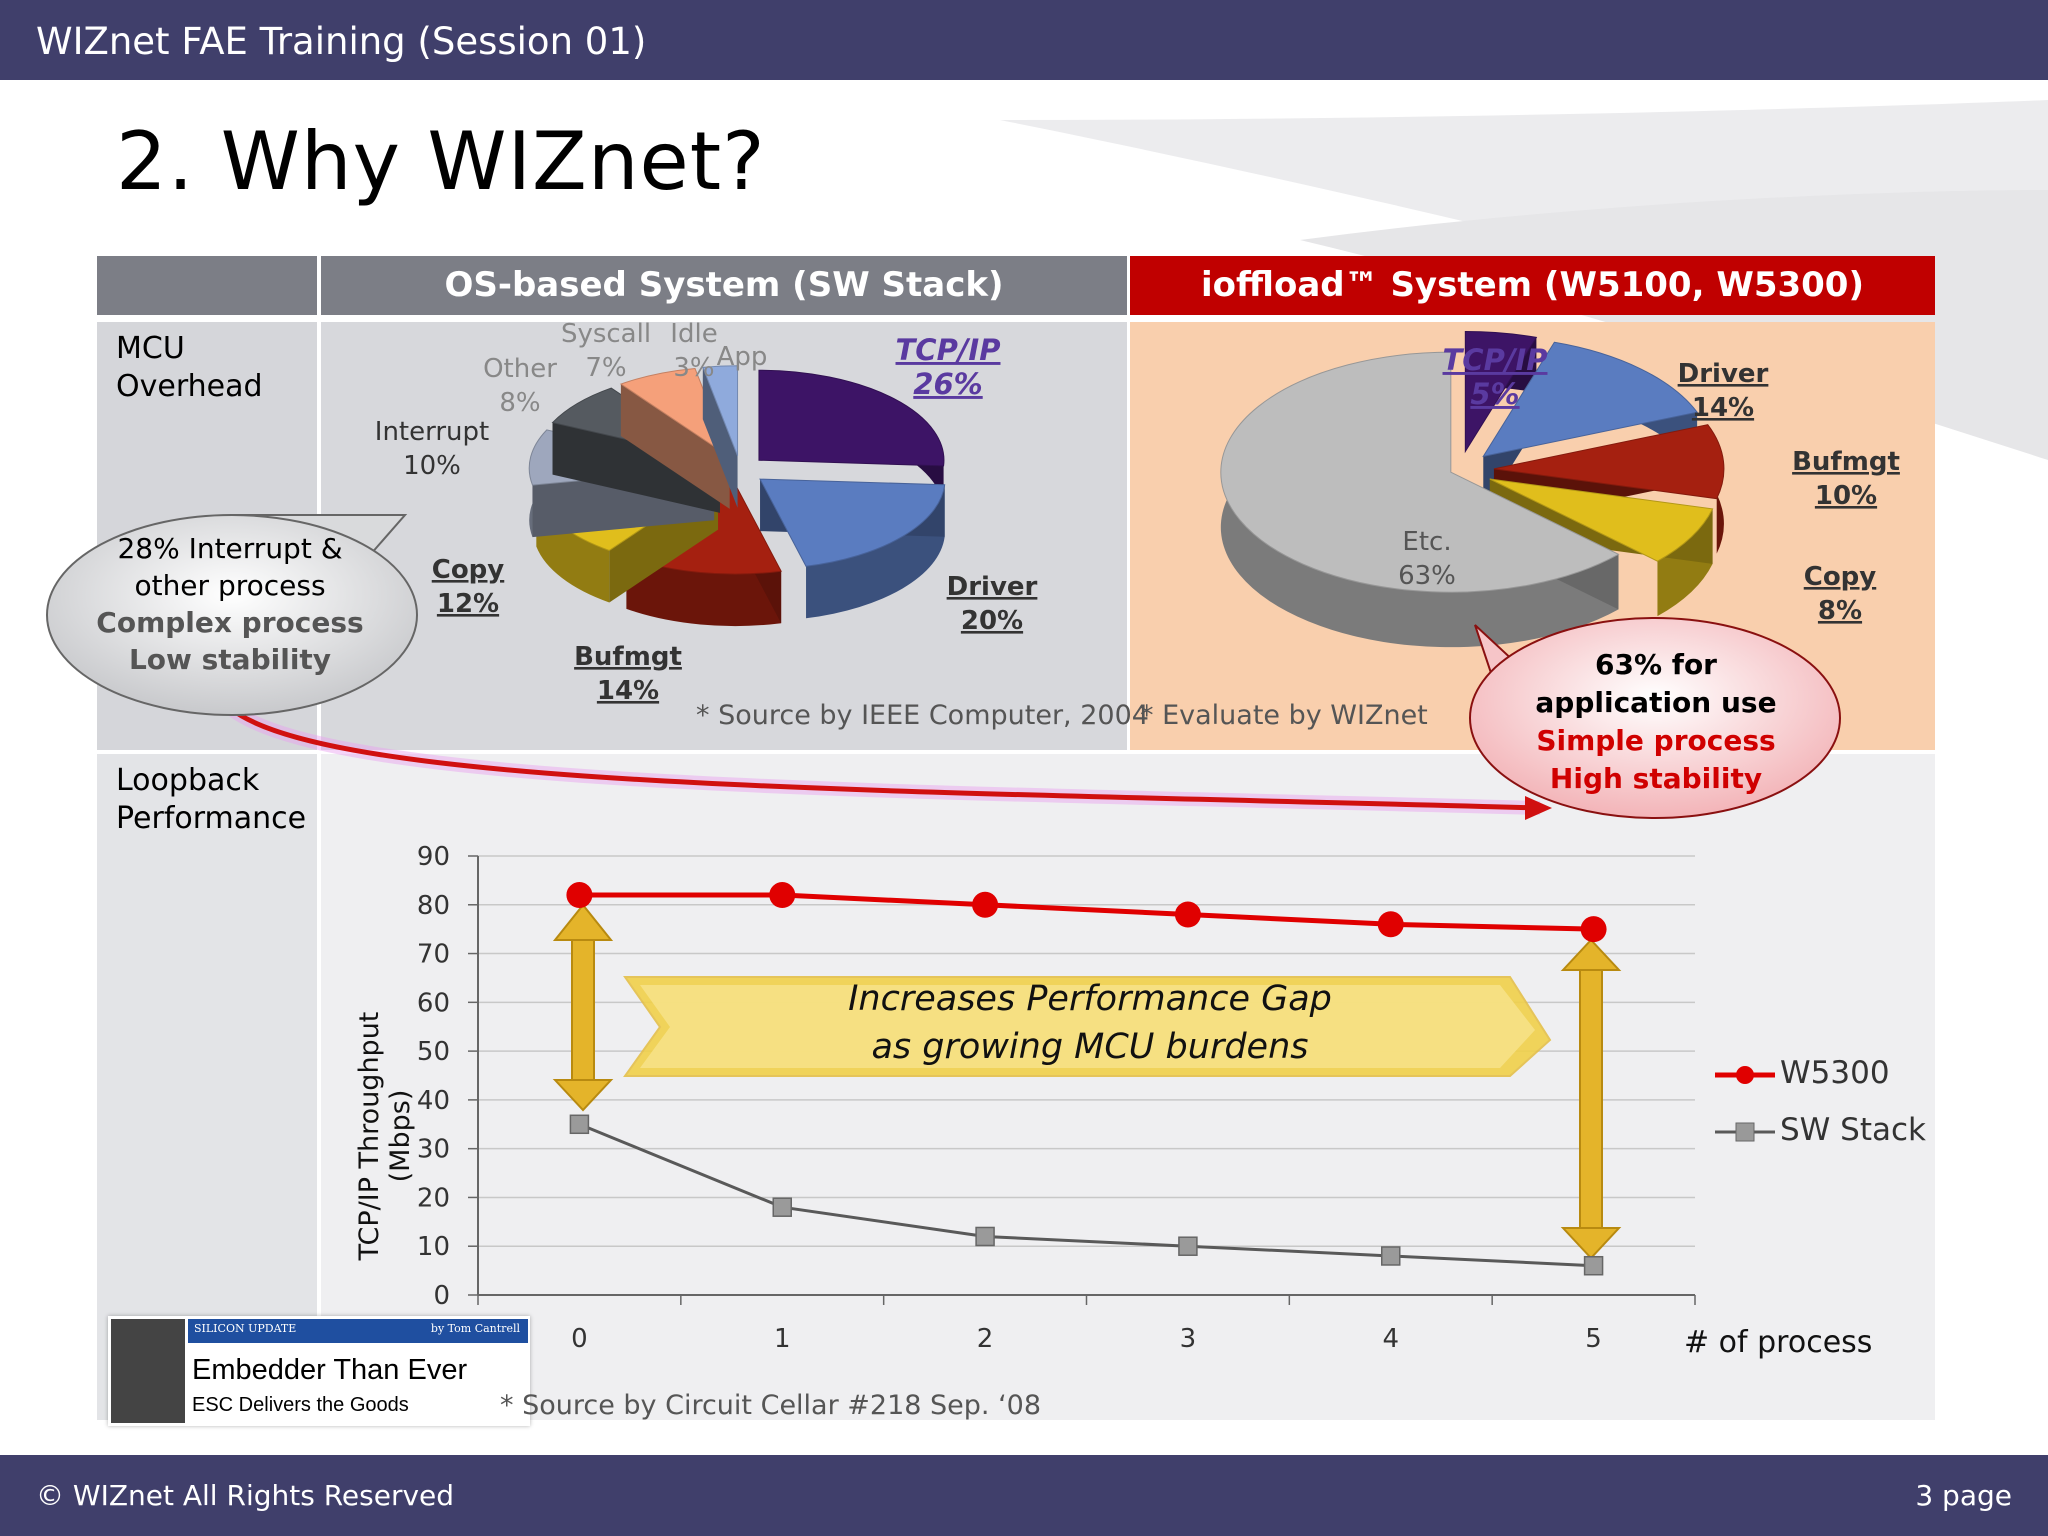 Image resolution: width=2048 pixels, height=1536 pixels. Describe the element at coordinates (628, 691) in the screenshot. I see `os-pie-pct-bufmgt: 14%` at that location.